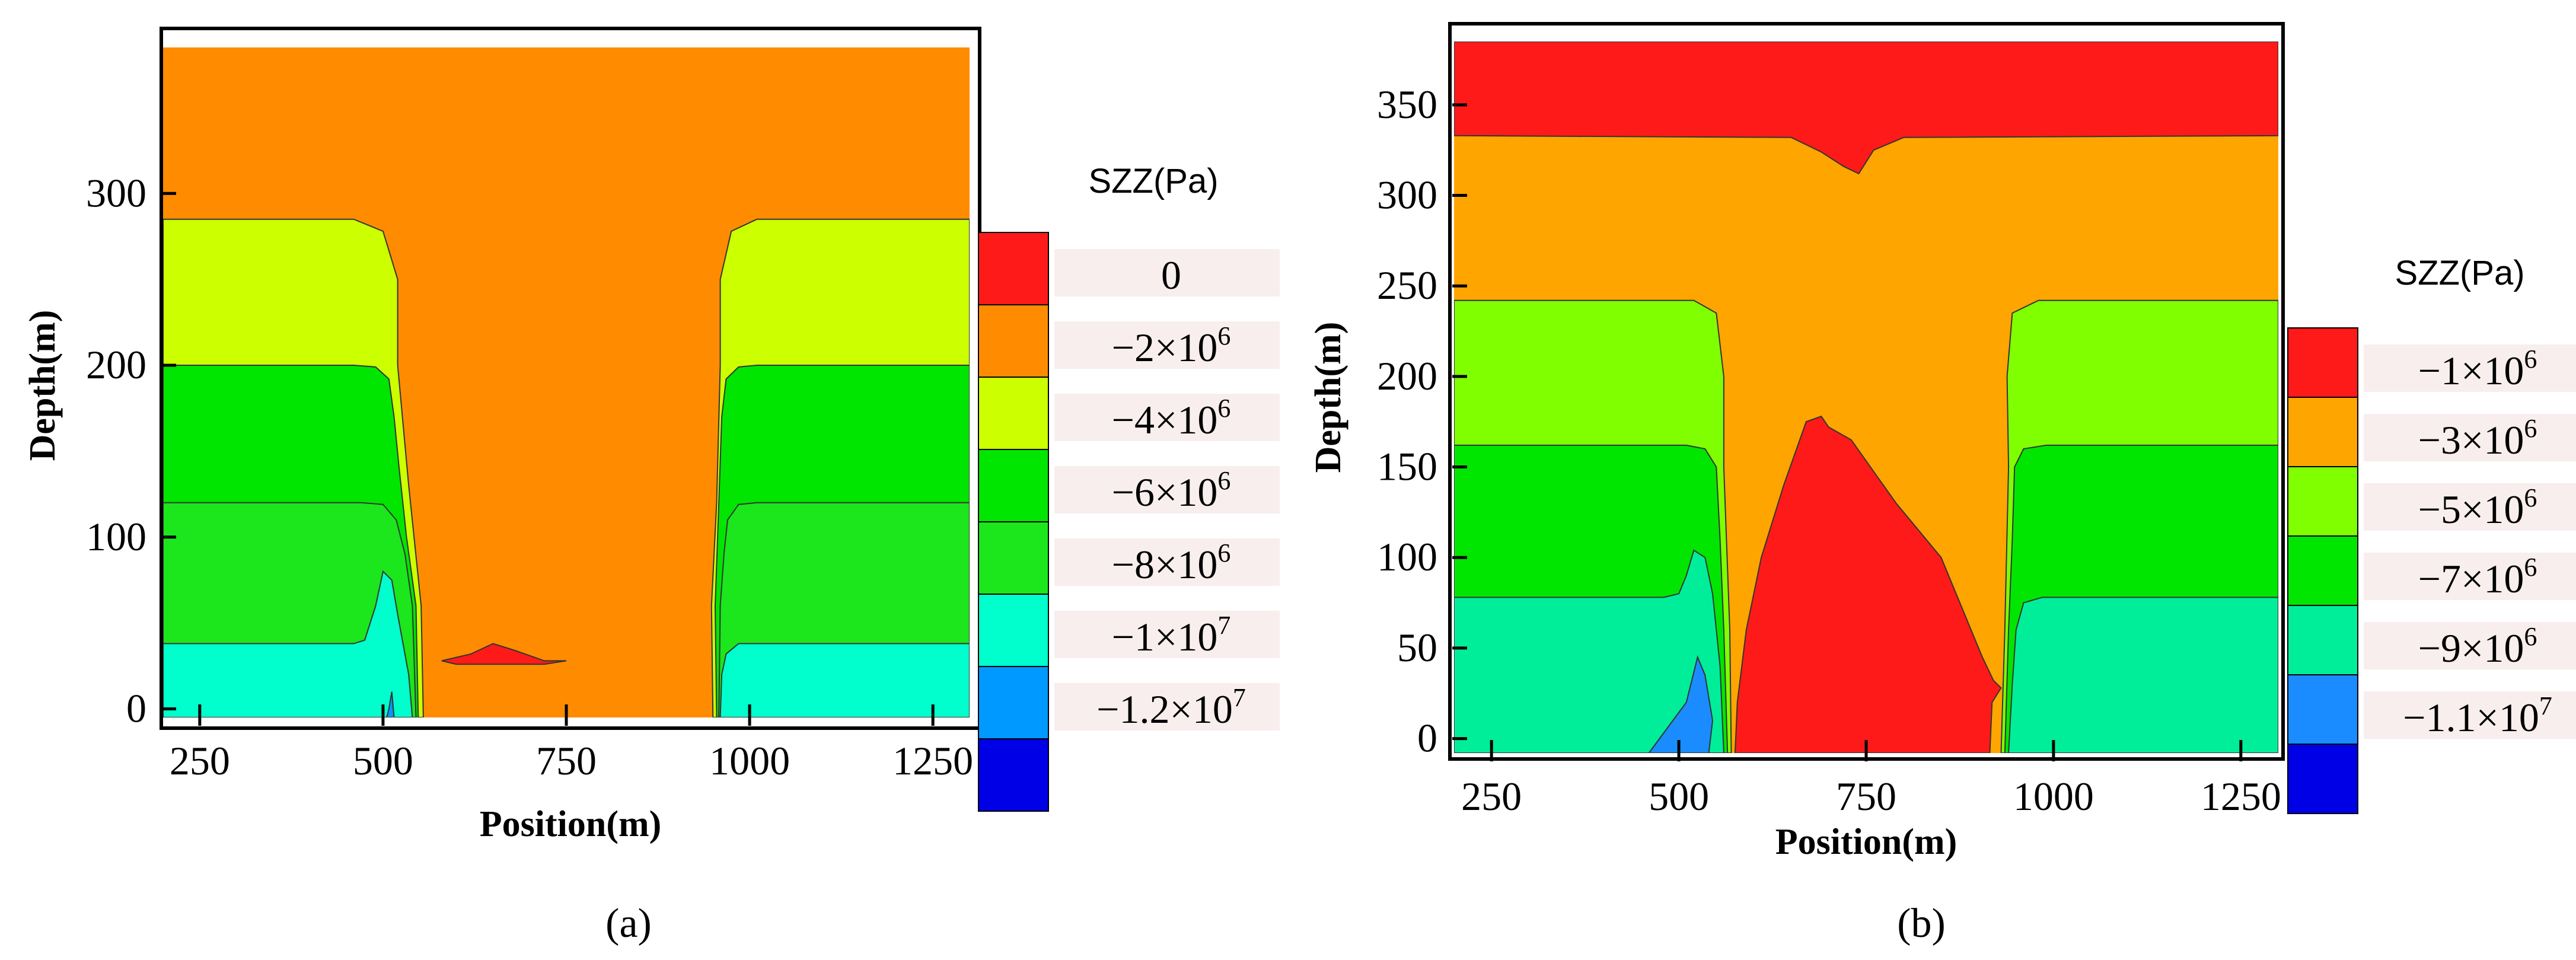  What do you see at coordinates (1417, 648) in the screenshot?
I see `y-tick-label: 50` at bounding box center [1417, 648].